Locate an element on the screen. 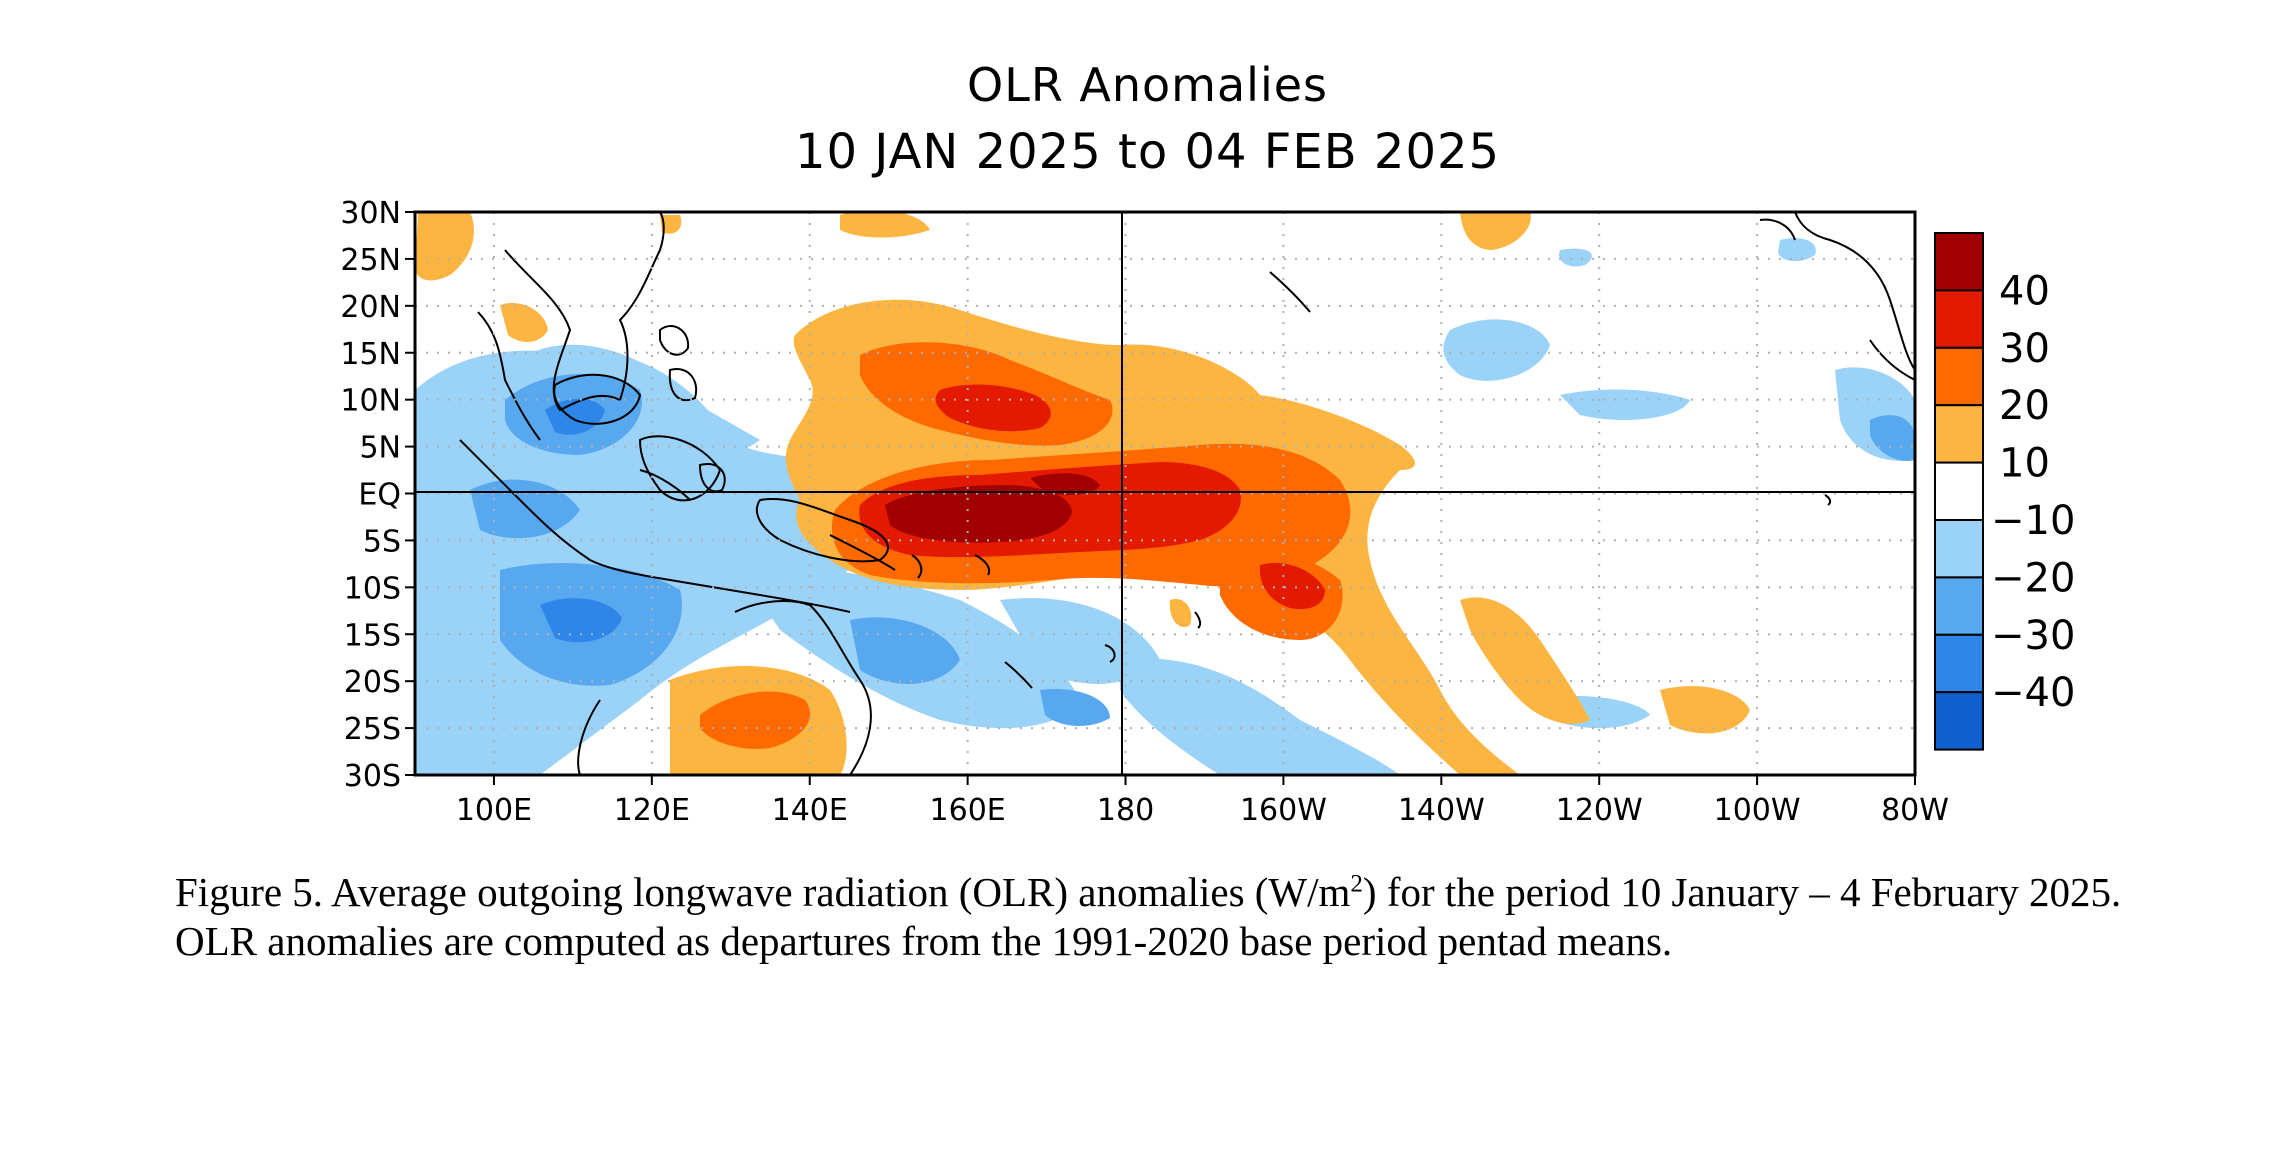 The height and width of the screenshot is (1155, 2295). x-tick-label: 120E is located at coordinates (652, 810).